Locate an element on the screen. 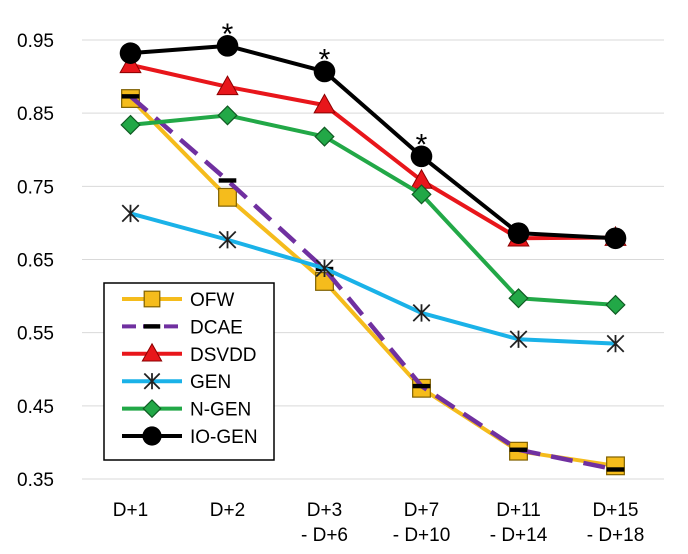 This screenshot has width=688, height=554. x-tick-label: D+2 is located at coordinates (227, 510).